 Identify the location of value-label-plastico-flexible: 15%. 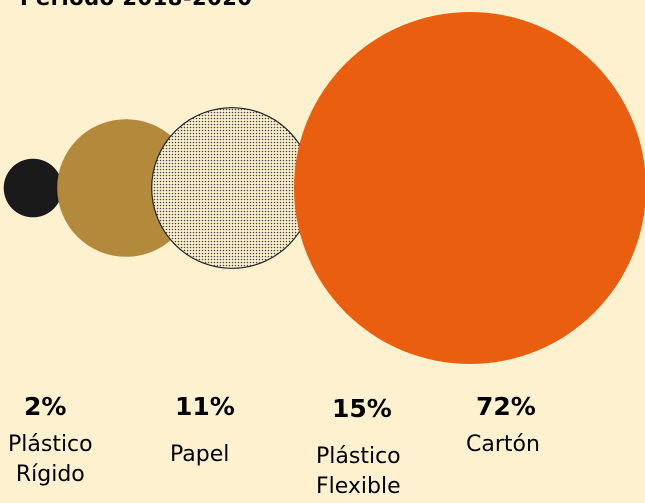
(362, 408).